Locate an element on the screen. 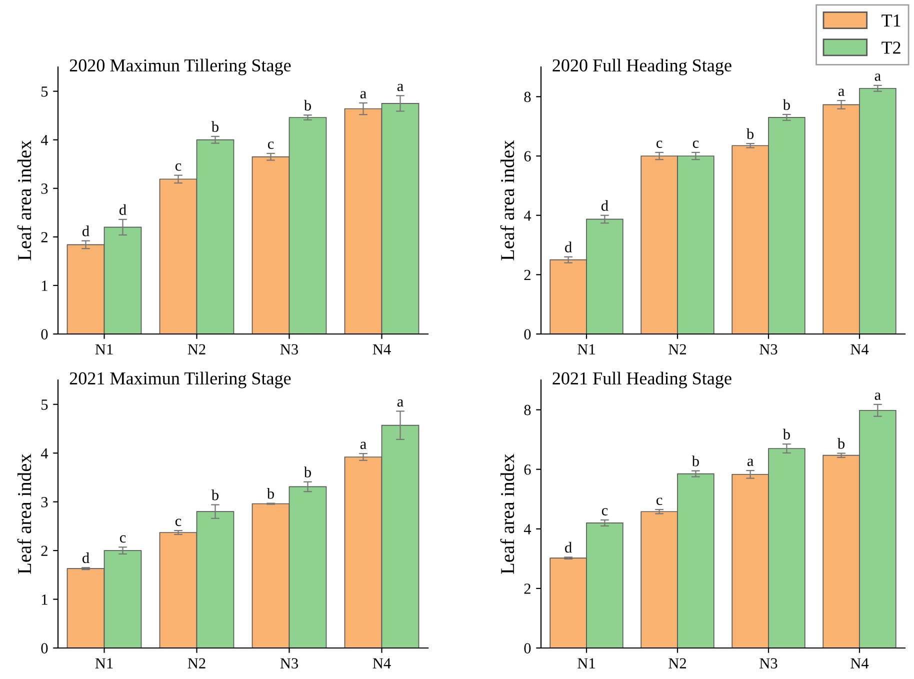 This screenshot has width=914, height=679. legend-label: T1 is located at coordinates (891, 20).